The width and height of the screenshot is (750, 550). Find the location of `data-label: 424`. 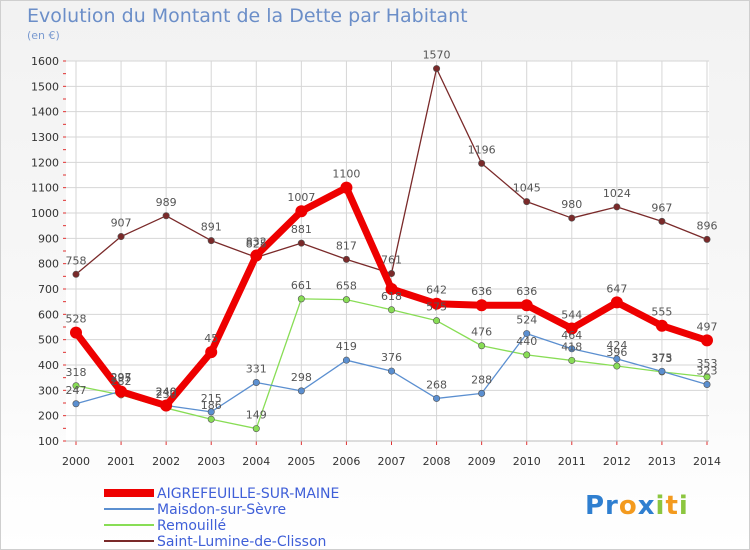

data-label: 424 is located at coordinates (616, 345).